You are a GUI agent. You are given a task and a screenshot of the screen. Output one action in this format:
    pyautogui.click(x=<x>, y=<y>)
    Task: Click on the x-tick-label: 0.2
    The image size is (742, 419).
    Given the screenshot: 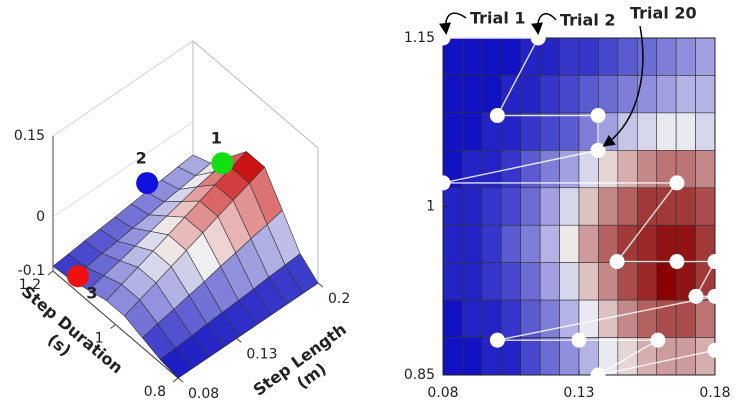 What is the action you would take?
    pyautogui.click(x=339, y=299)
    